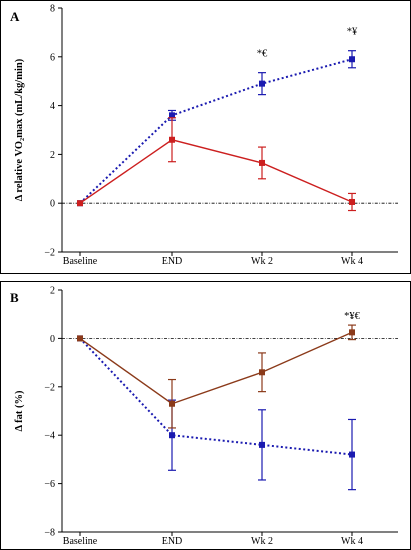 The height and width of the screenshot is (550, 411). Describe the element at coordinates (262, 261) in the screenshot. I see `panel-a-x-tick-label: Wk 2` at that location.